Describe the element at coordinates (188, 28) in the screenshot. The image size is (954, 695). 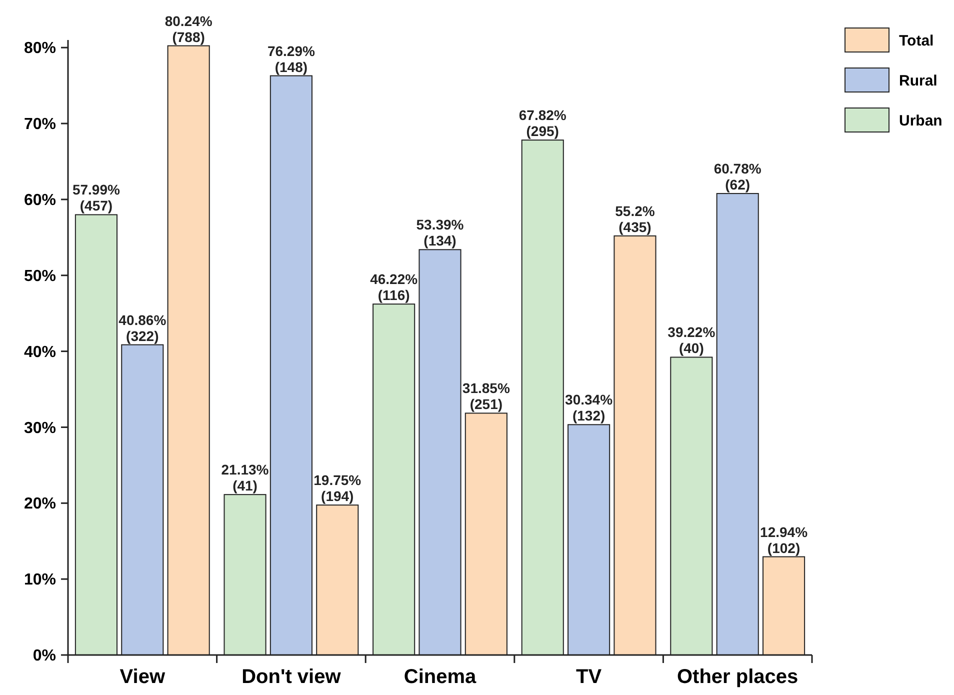
I see `data-label: 80.24% (788)` at that location.